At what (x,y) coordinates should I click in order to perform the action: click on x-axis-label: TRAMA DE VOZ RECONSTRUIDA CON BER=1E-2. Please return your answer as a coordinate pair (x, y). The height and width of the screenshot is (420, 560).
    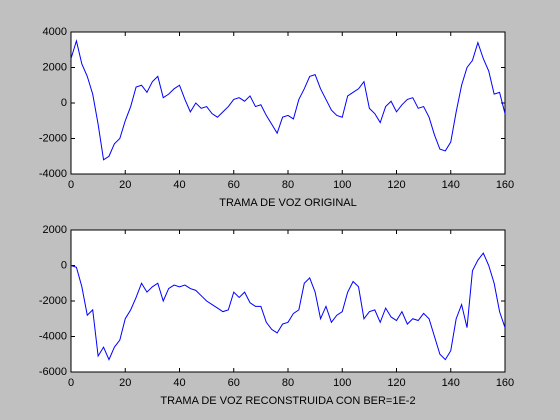
    Looking at the image, I should click on (287, 401).